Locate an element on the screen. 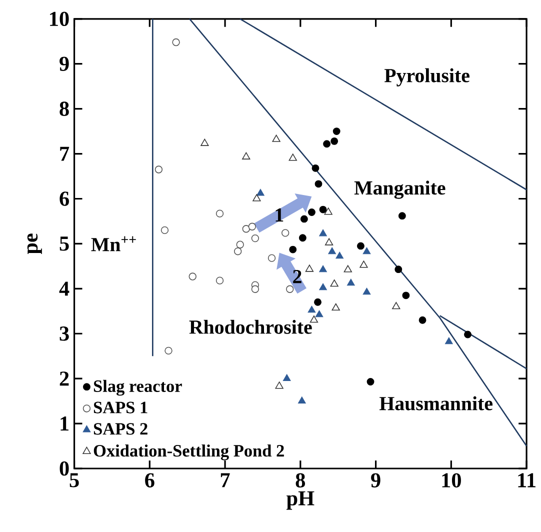 The image size is (541, 532). y-tick-label: 4 is located at coordinates (64, 289).